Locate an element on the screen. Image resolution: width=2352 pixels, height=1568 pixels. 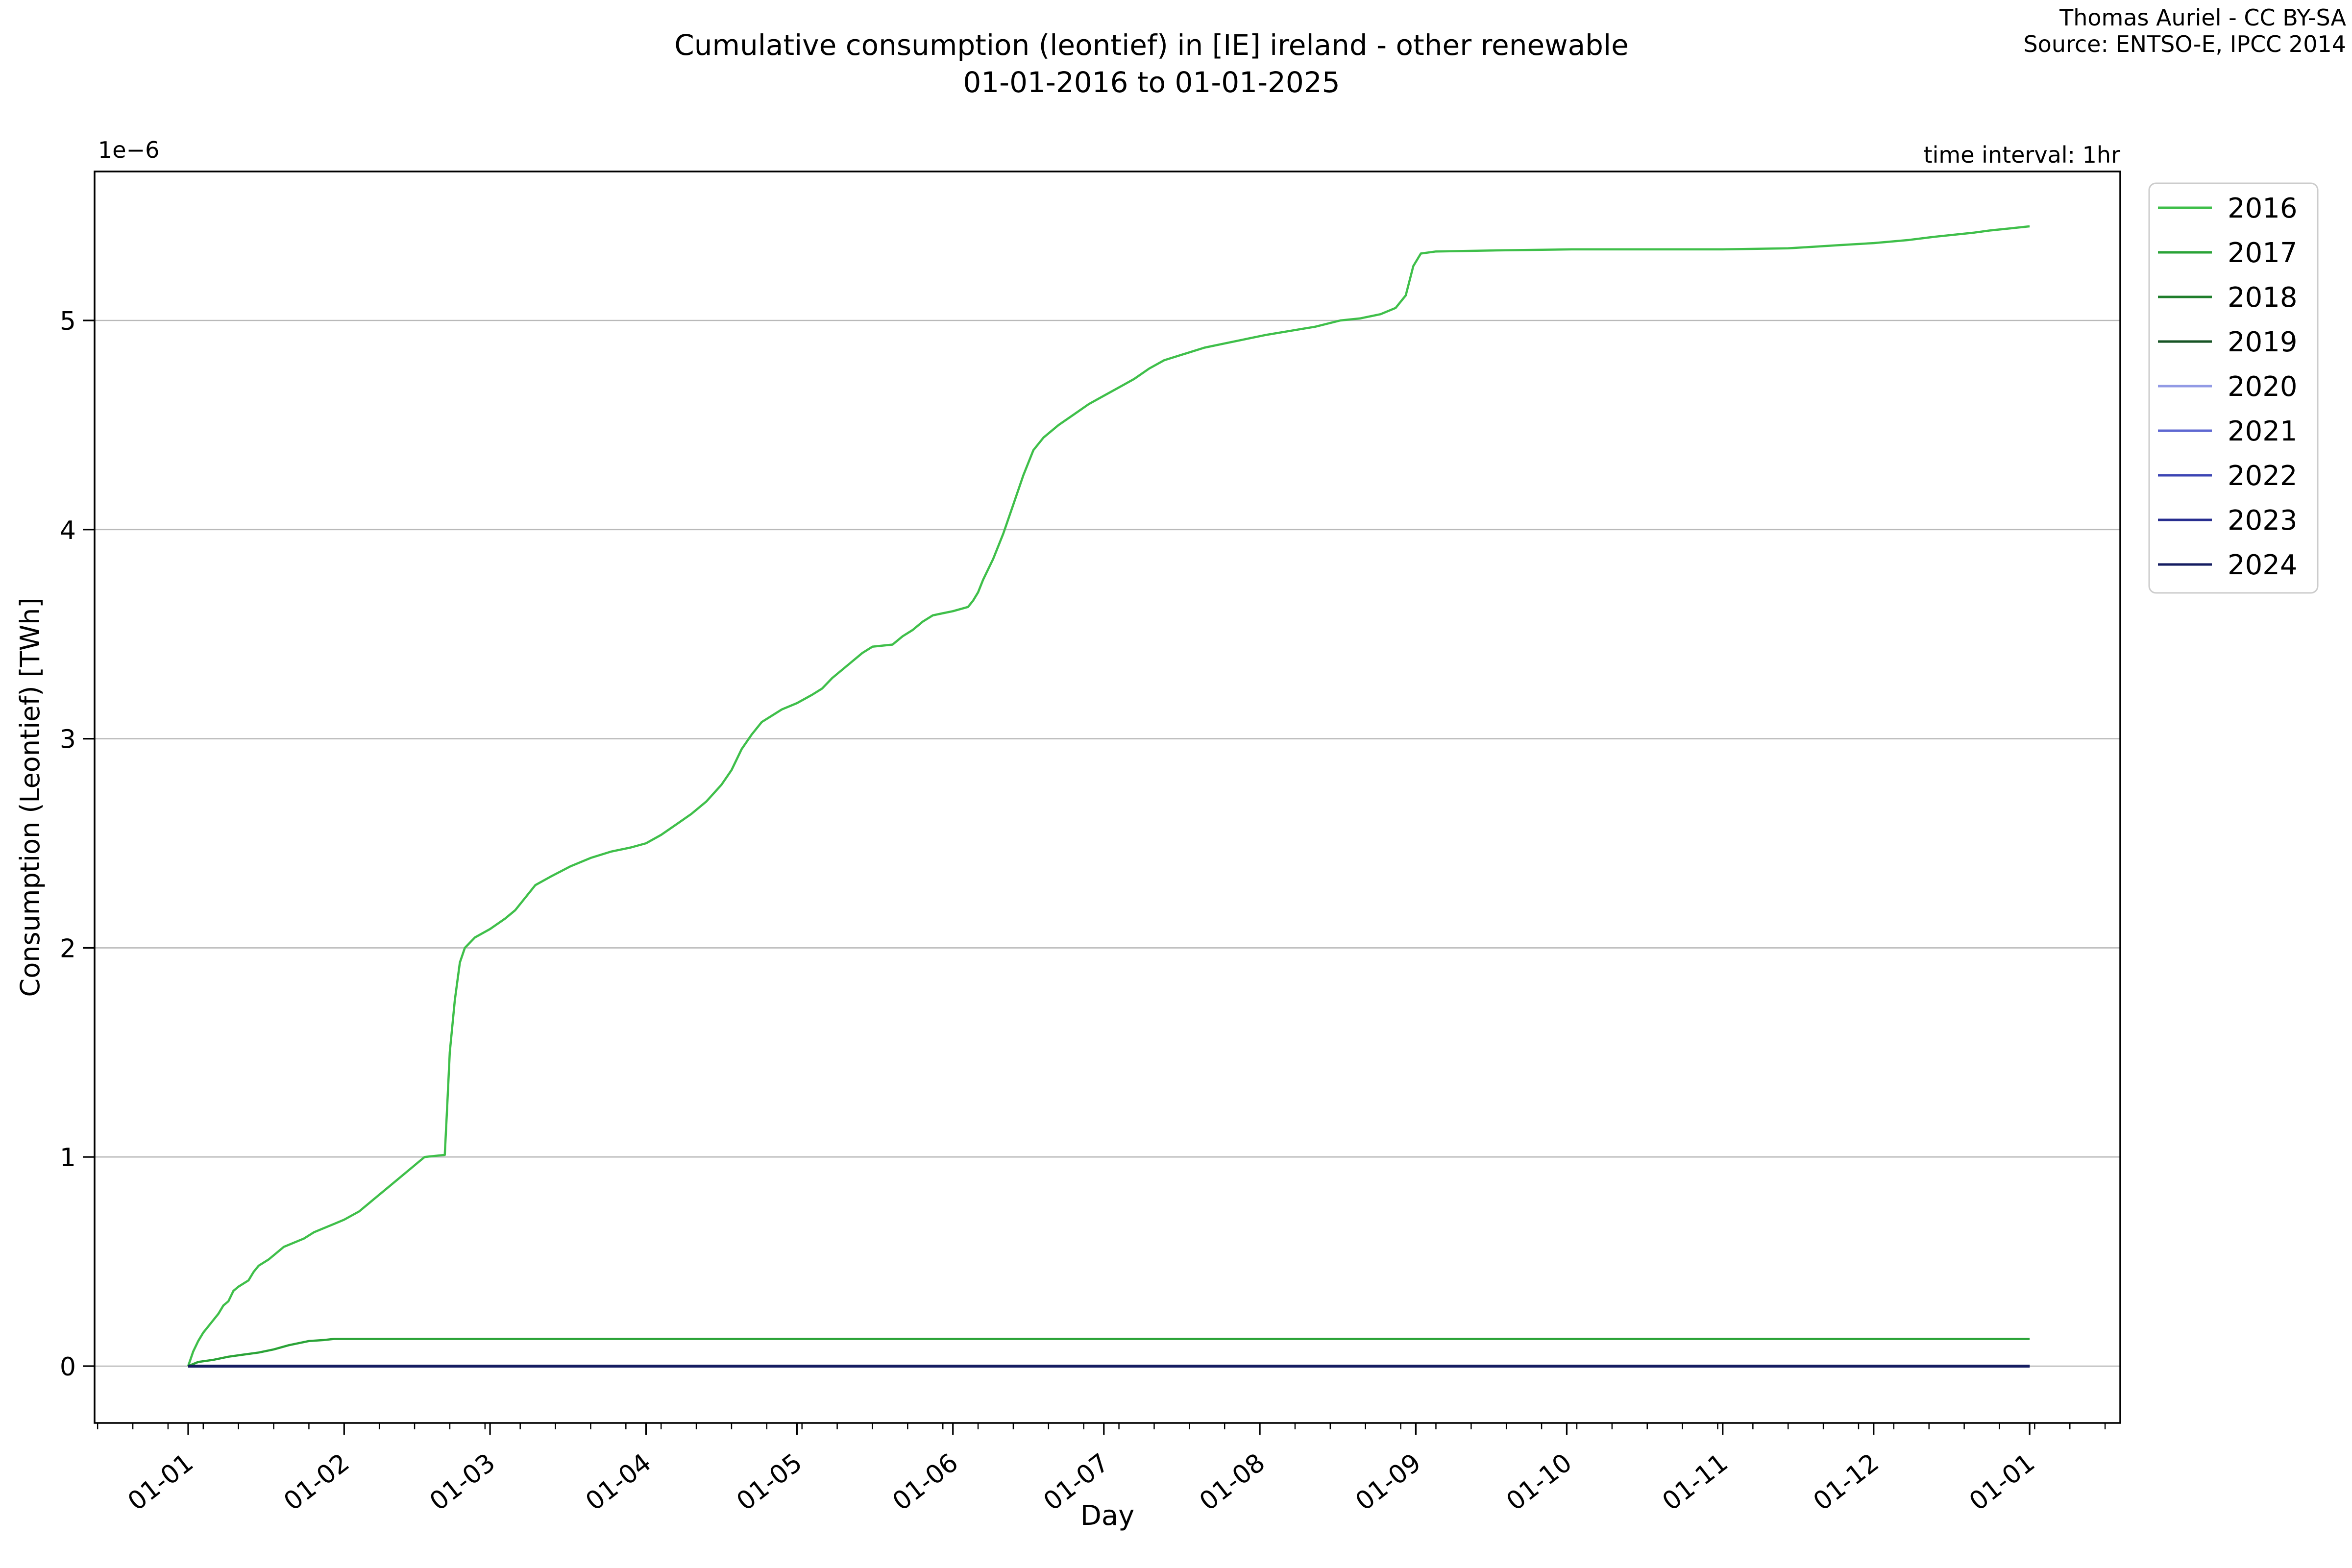
y-tick-label-5: 5 is located at coordinates (68, 321).